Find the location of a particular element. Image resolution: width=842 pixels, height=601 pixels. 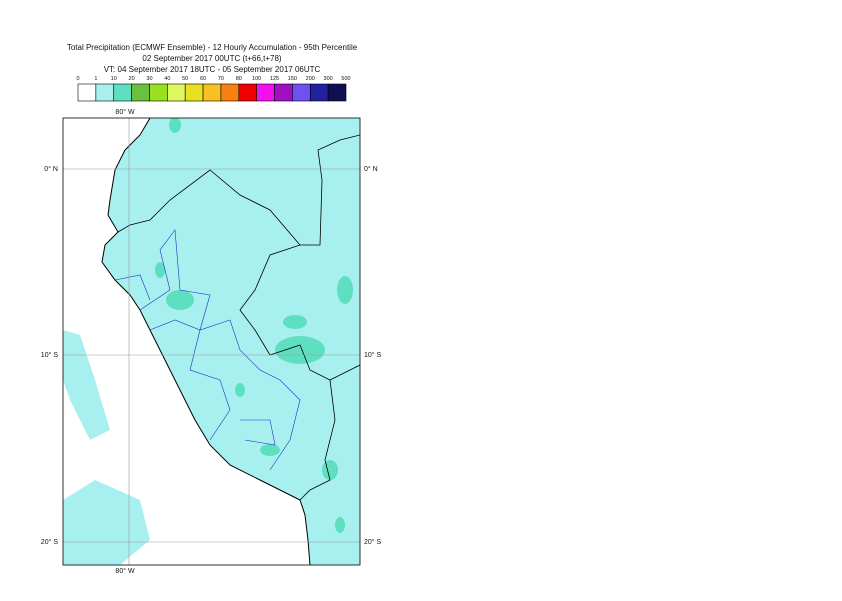

legend-label: 1 is located at coordinates (95, 79).